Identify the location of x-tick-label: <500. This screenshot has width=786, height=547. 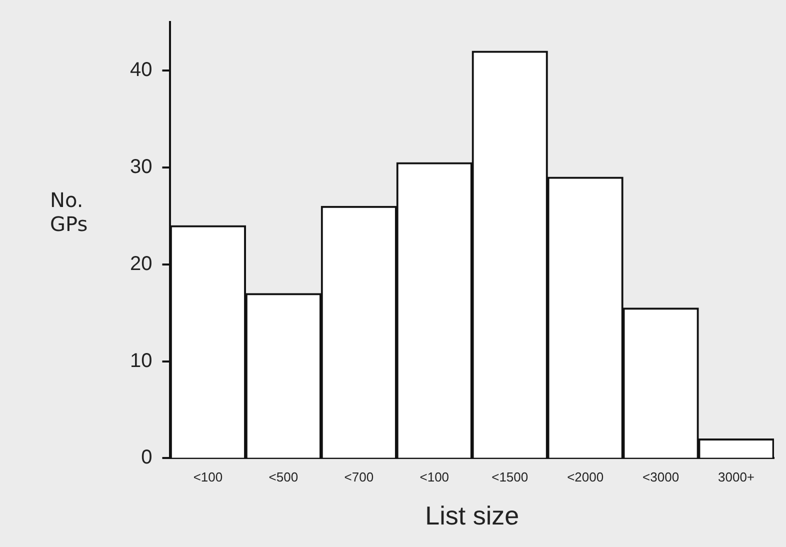
(283, 477).